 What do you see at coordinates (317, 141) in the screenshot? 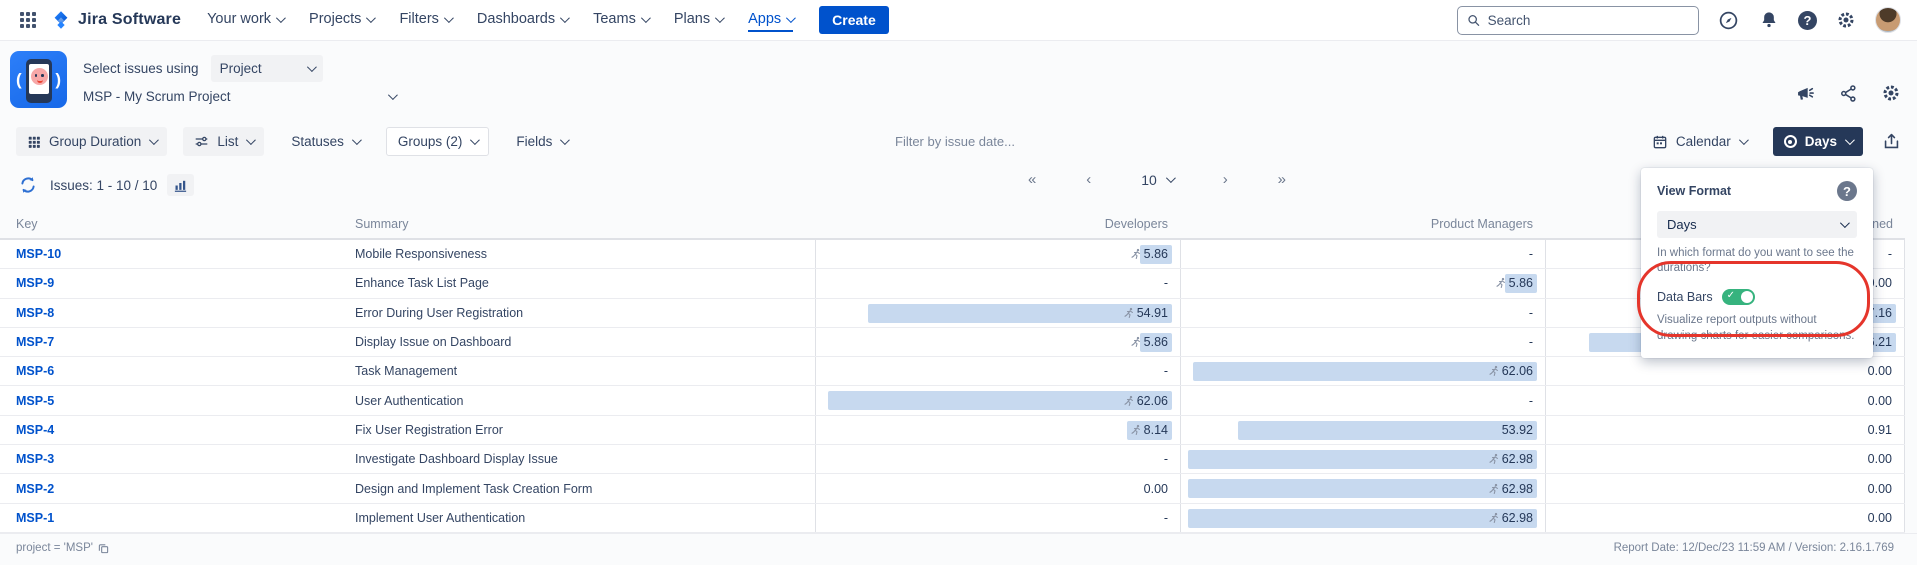
I see `statuses-label: Statuses` at bounding box center [317, 141].